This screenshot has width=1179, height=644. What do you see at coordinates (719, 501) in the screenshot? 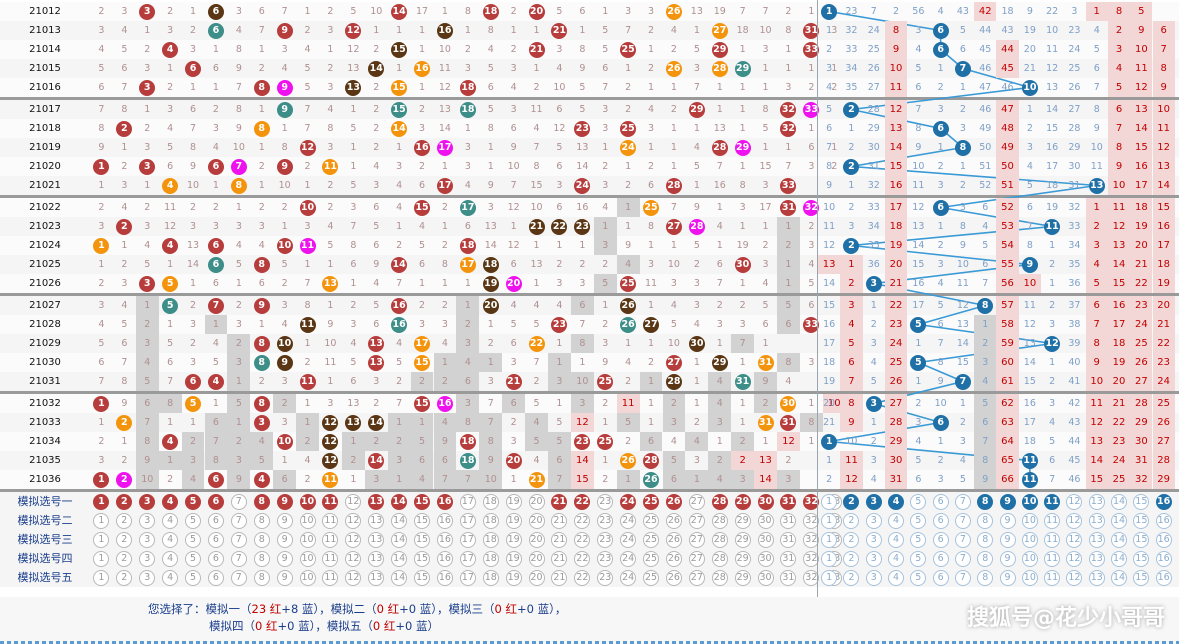
I see `selected-red-ball: 28` at bounding box center [719, 501].